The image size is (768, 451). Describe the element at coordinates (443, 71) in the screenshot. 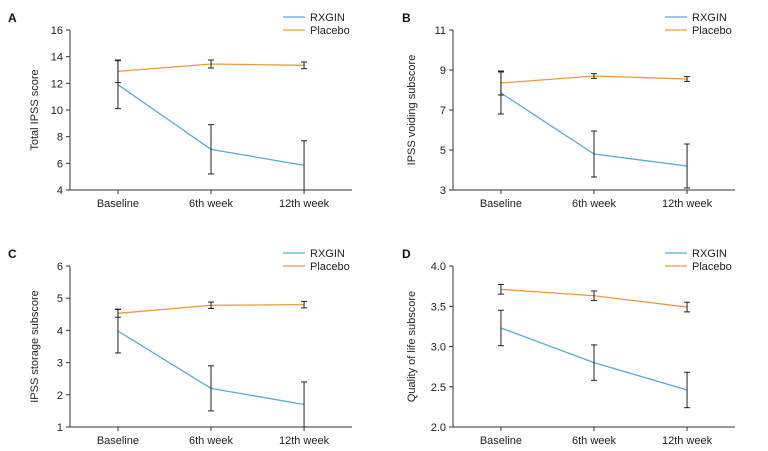

I see `y-tick-label: 9` at that location.